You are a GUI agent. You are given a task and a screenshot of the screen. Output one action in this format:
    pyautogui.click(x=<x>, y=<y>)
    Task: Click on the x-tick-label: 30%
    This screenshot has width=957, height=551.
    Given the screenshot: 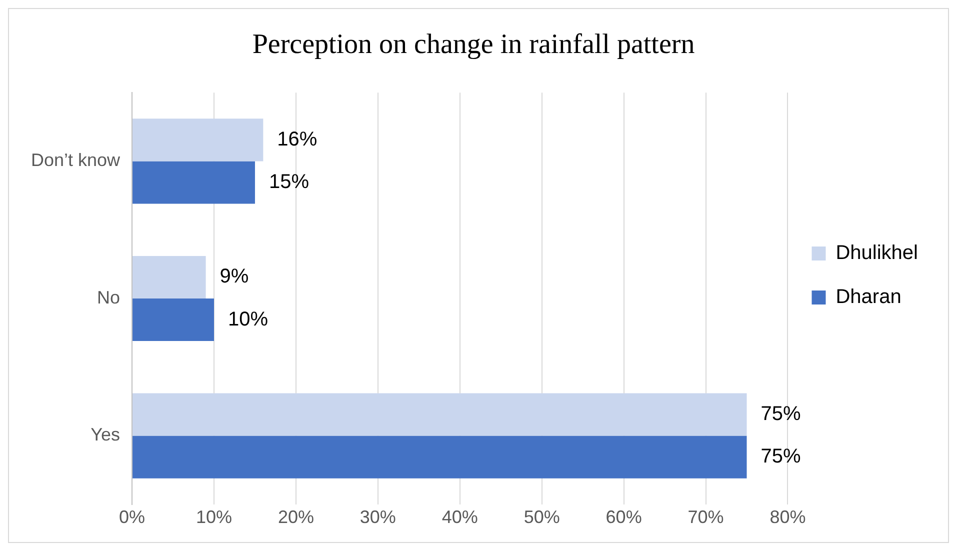 What is the action you would take?
    pyautogui.click(x=378, y=517)
    